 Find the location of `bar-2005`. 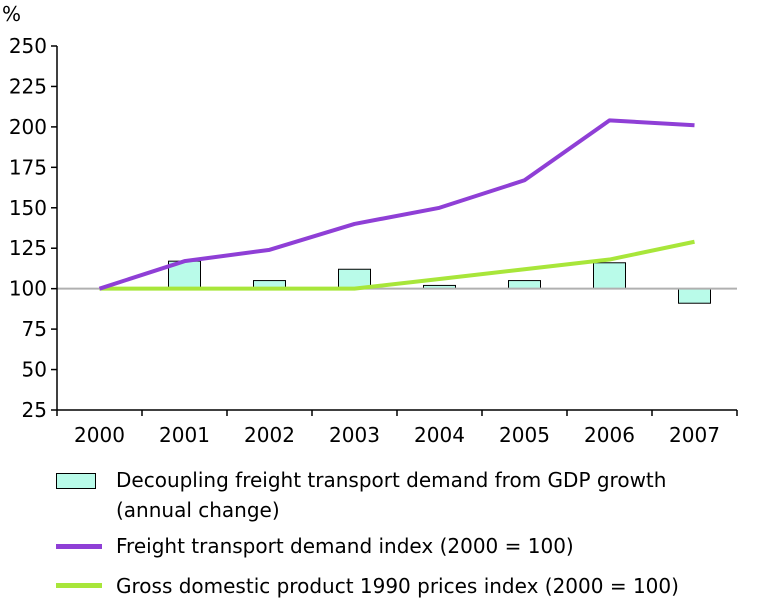

bar-2005 is located at coordinates (524, 285).